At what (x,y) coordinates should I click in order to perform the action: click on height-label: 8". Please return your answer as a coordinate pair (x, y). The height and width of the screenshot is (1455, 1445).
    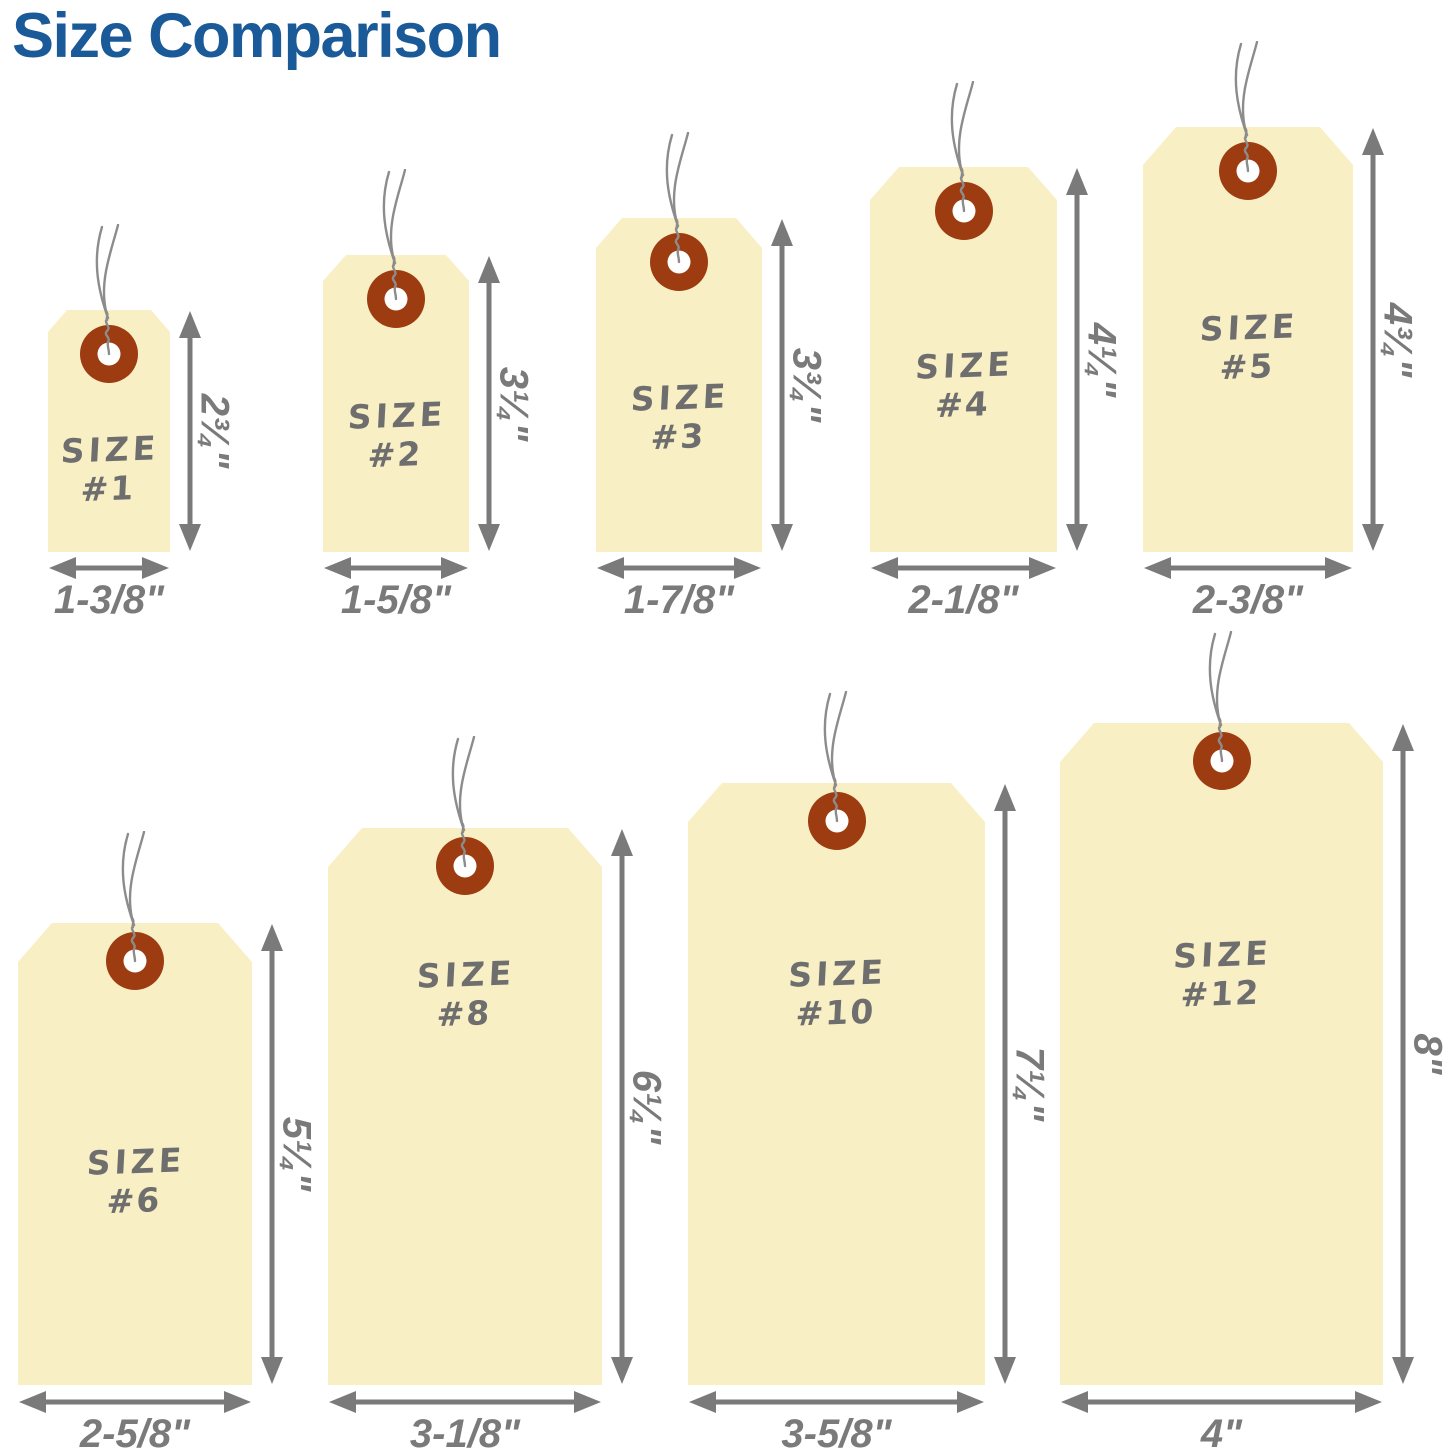
    Looking at the image, I should click on (1425, 1054).